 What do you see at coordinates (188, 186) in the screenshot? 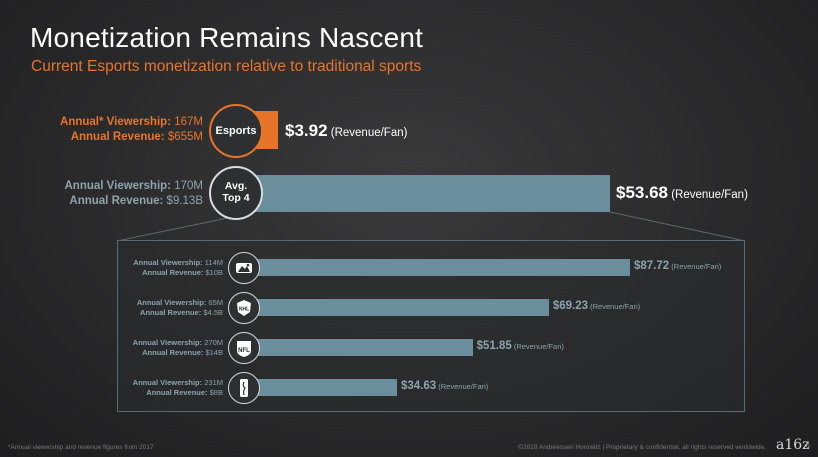
I see `top4-viewership-value: 170M` at bounding box center [188, 186].